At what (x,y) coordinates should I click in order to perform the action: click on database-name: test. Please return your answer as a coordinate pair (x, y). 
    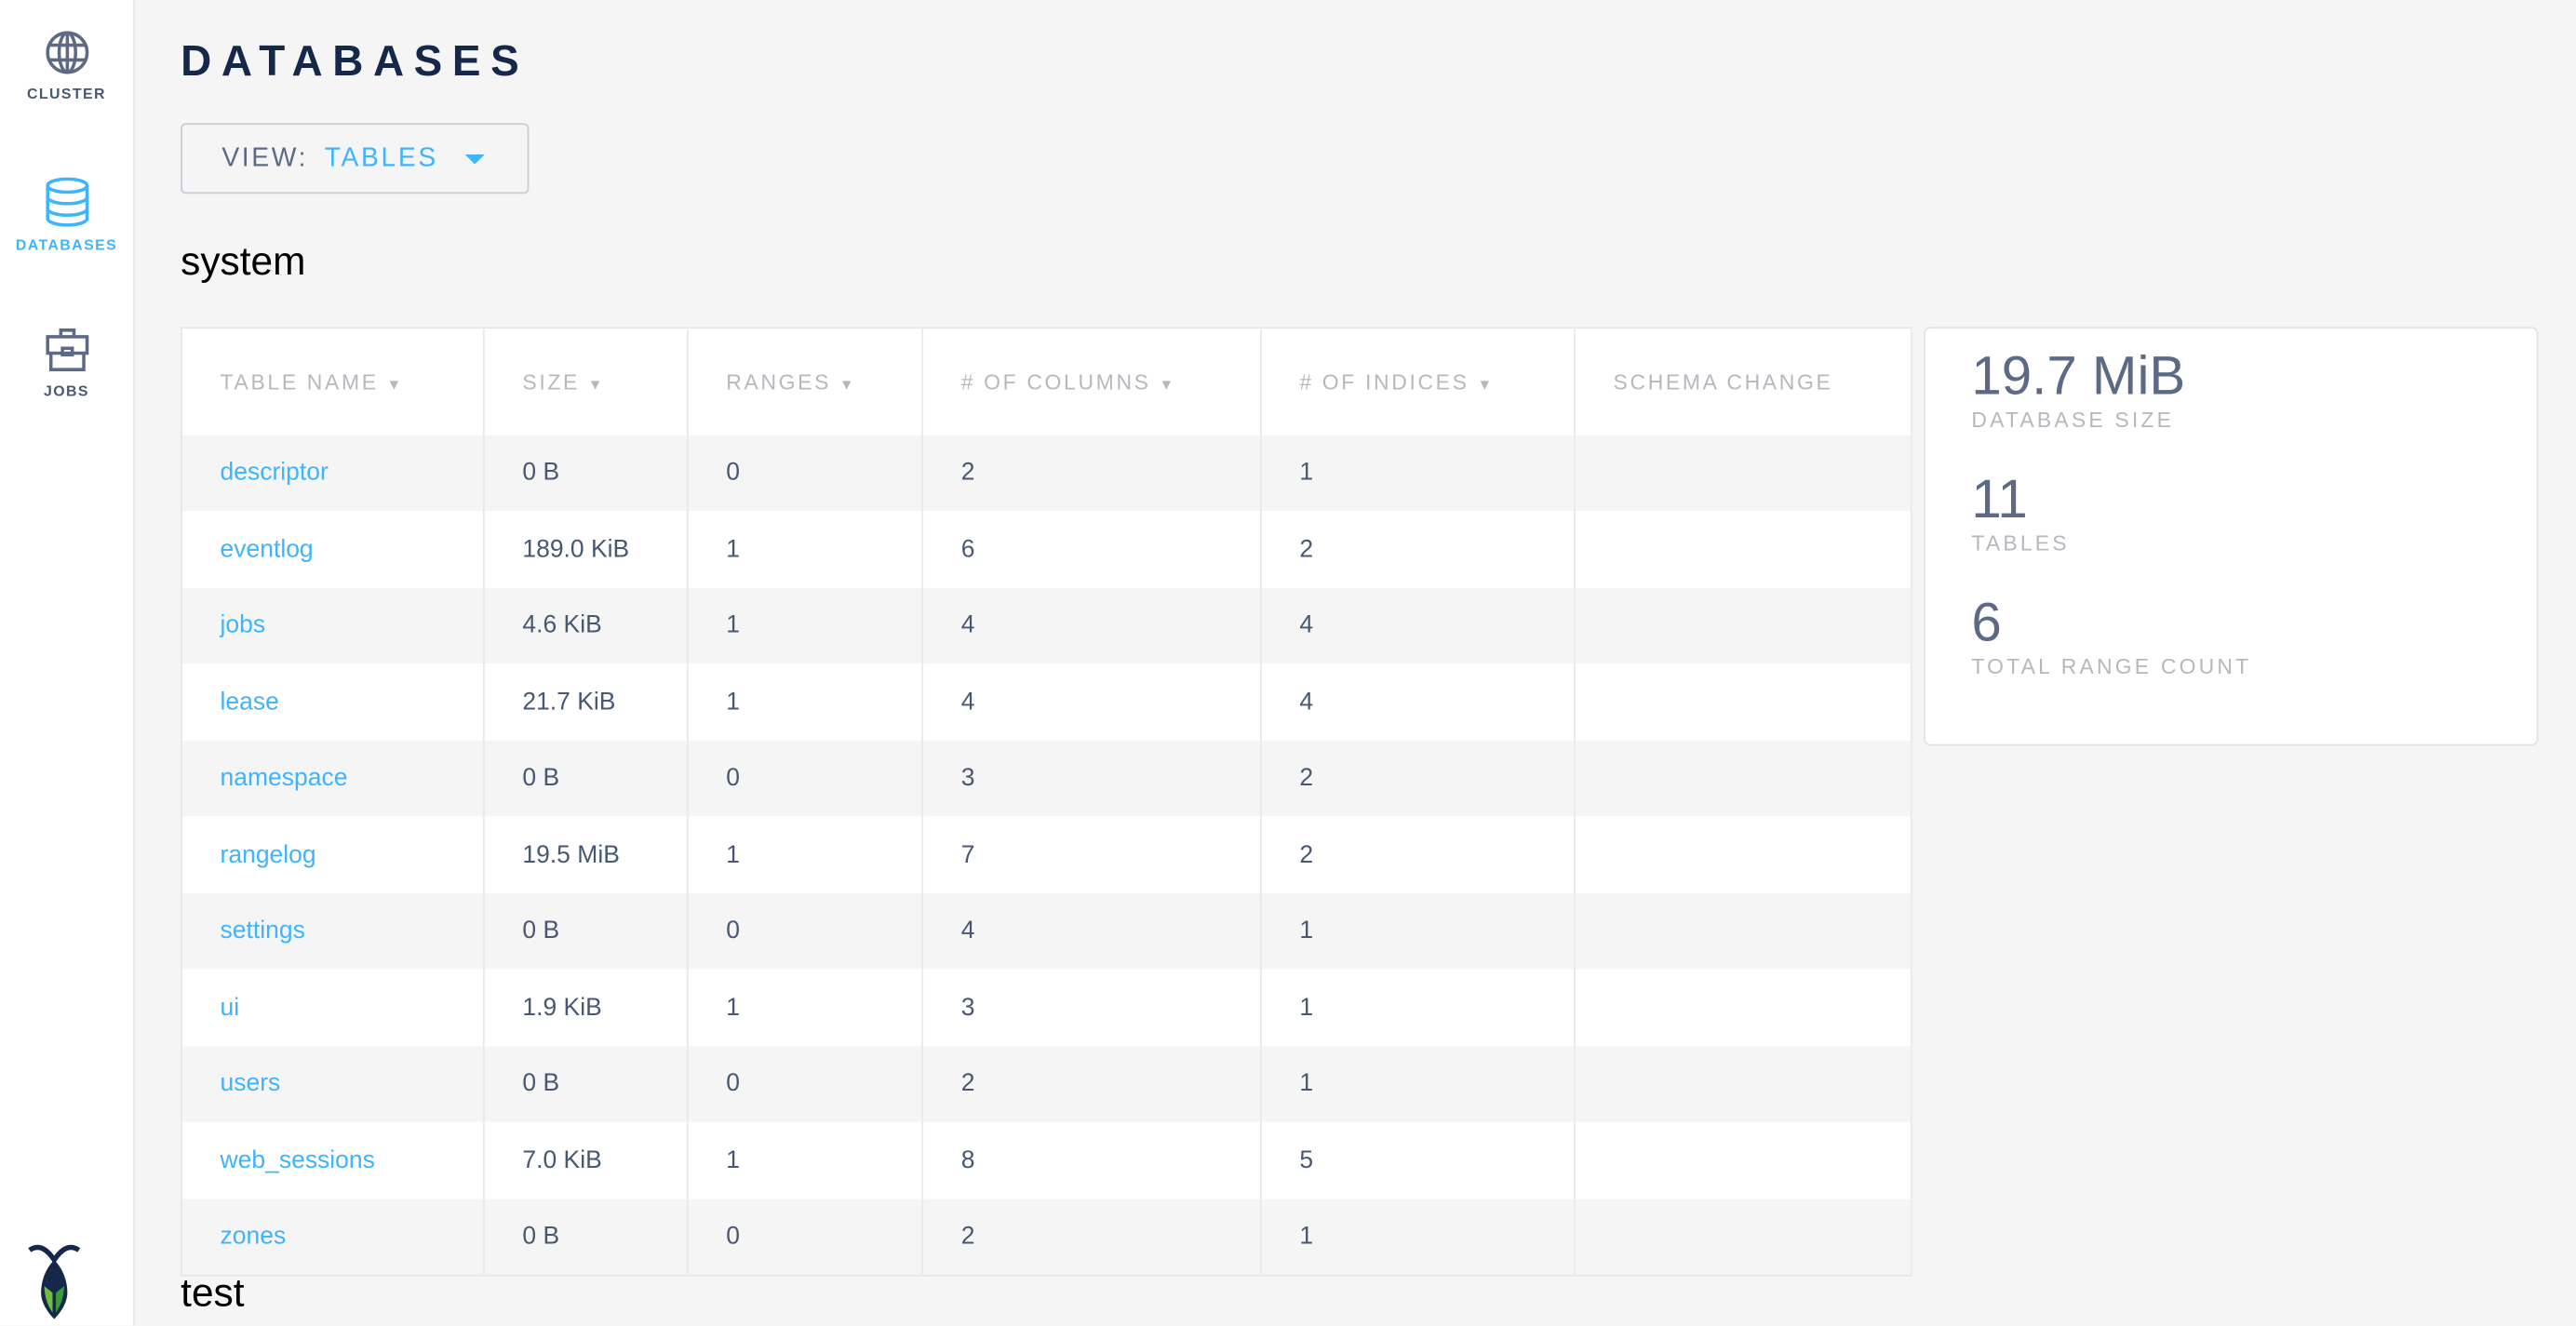
    Looking at the image, I should click on (213, 1294).